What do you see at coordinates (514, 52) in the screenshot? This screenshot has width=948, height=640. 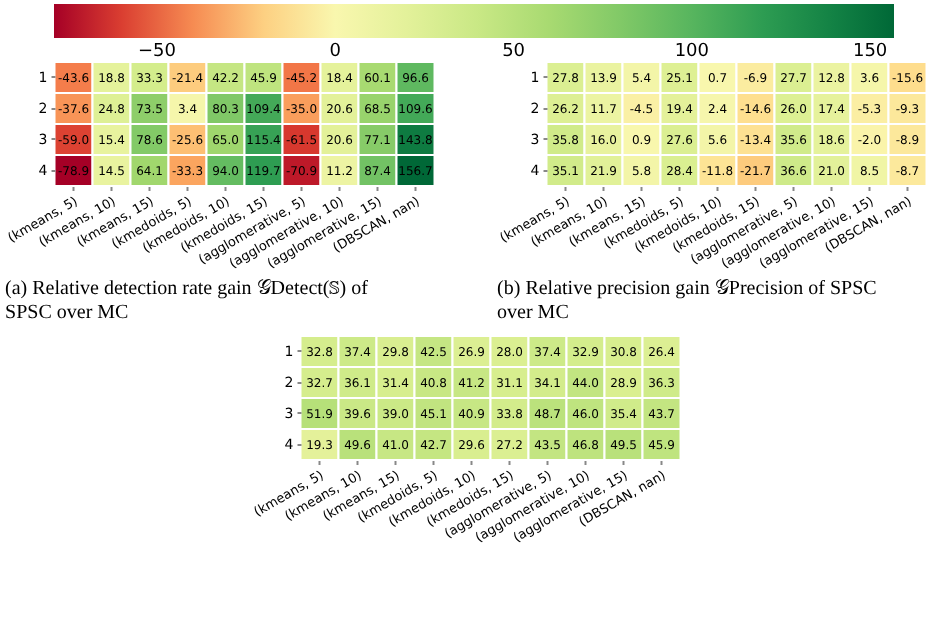 I see `color-bar-label: 50` at bounding box center [514, 52].